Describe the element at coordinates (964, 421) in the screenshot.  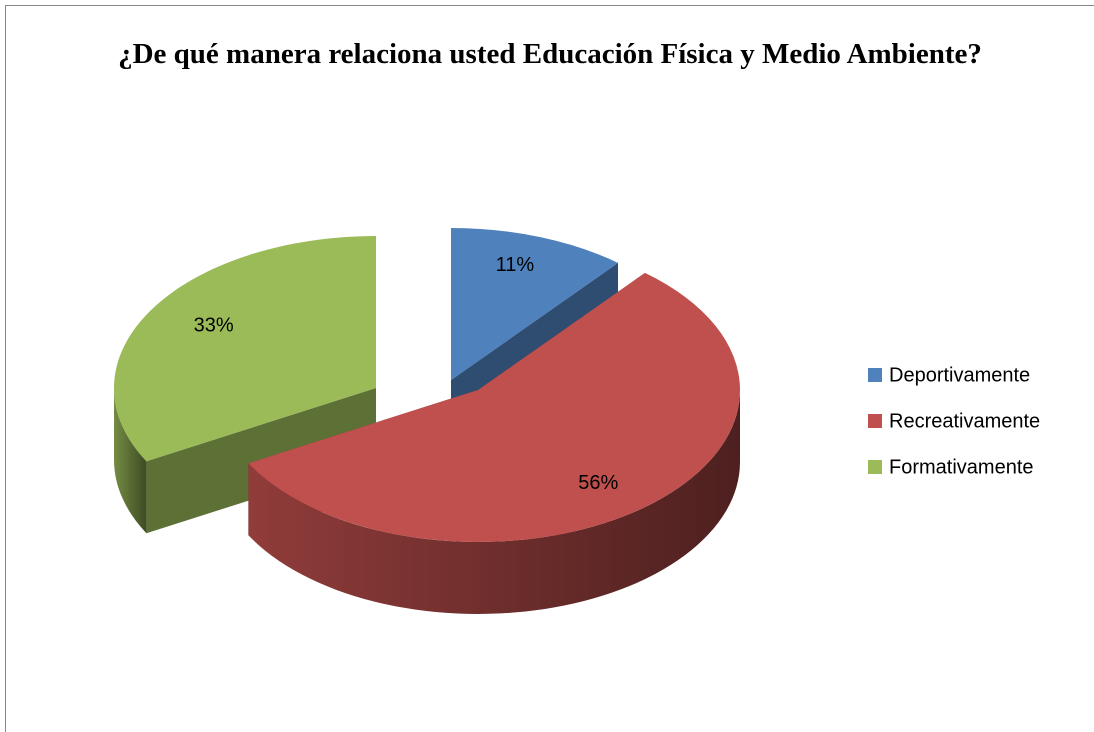
I see `legend-label: Recreativamente` at that location.